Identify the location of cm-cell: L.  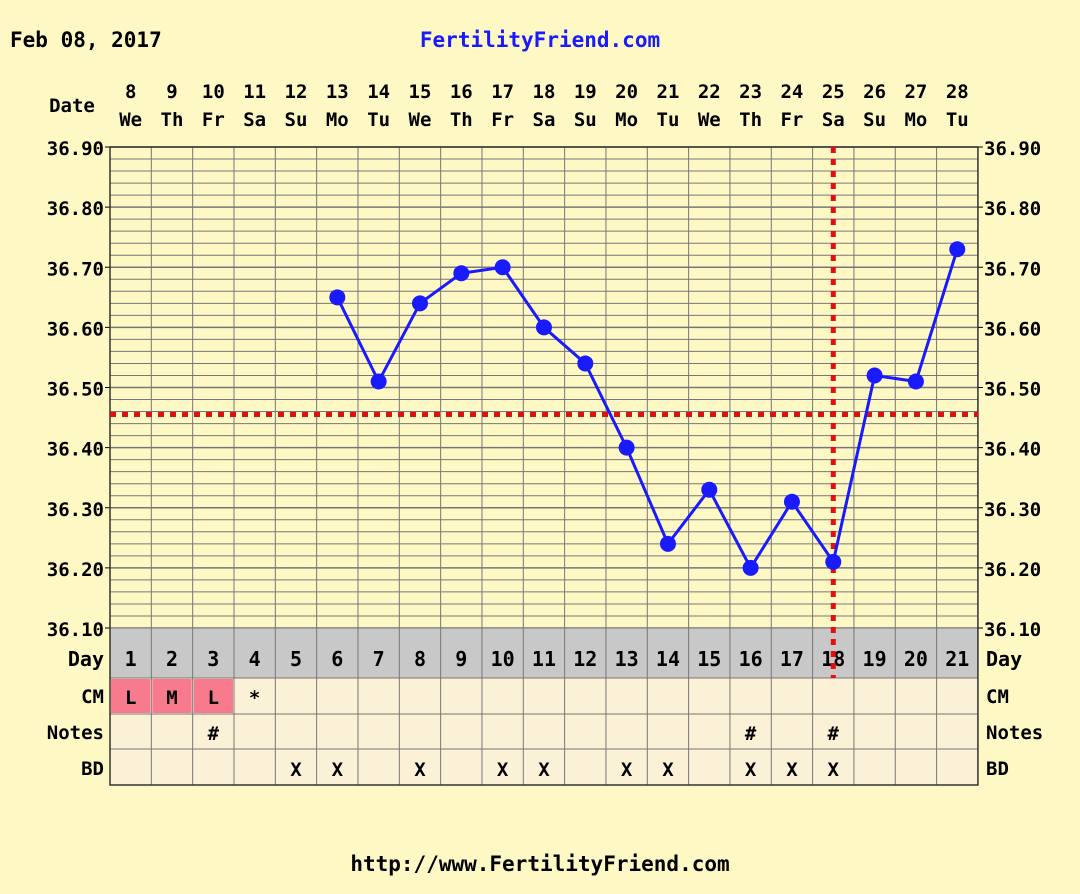
(213, 698).